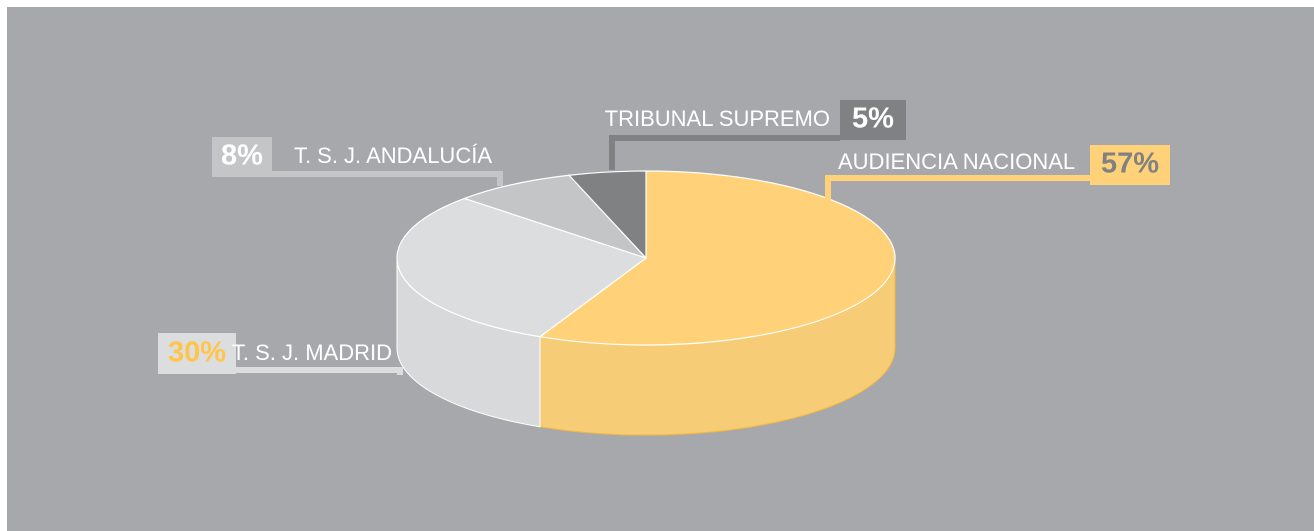  I want to click on value-label: 57%, so click(1130, 164).